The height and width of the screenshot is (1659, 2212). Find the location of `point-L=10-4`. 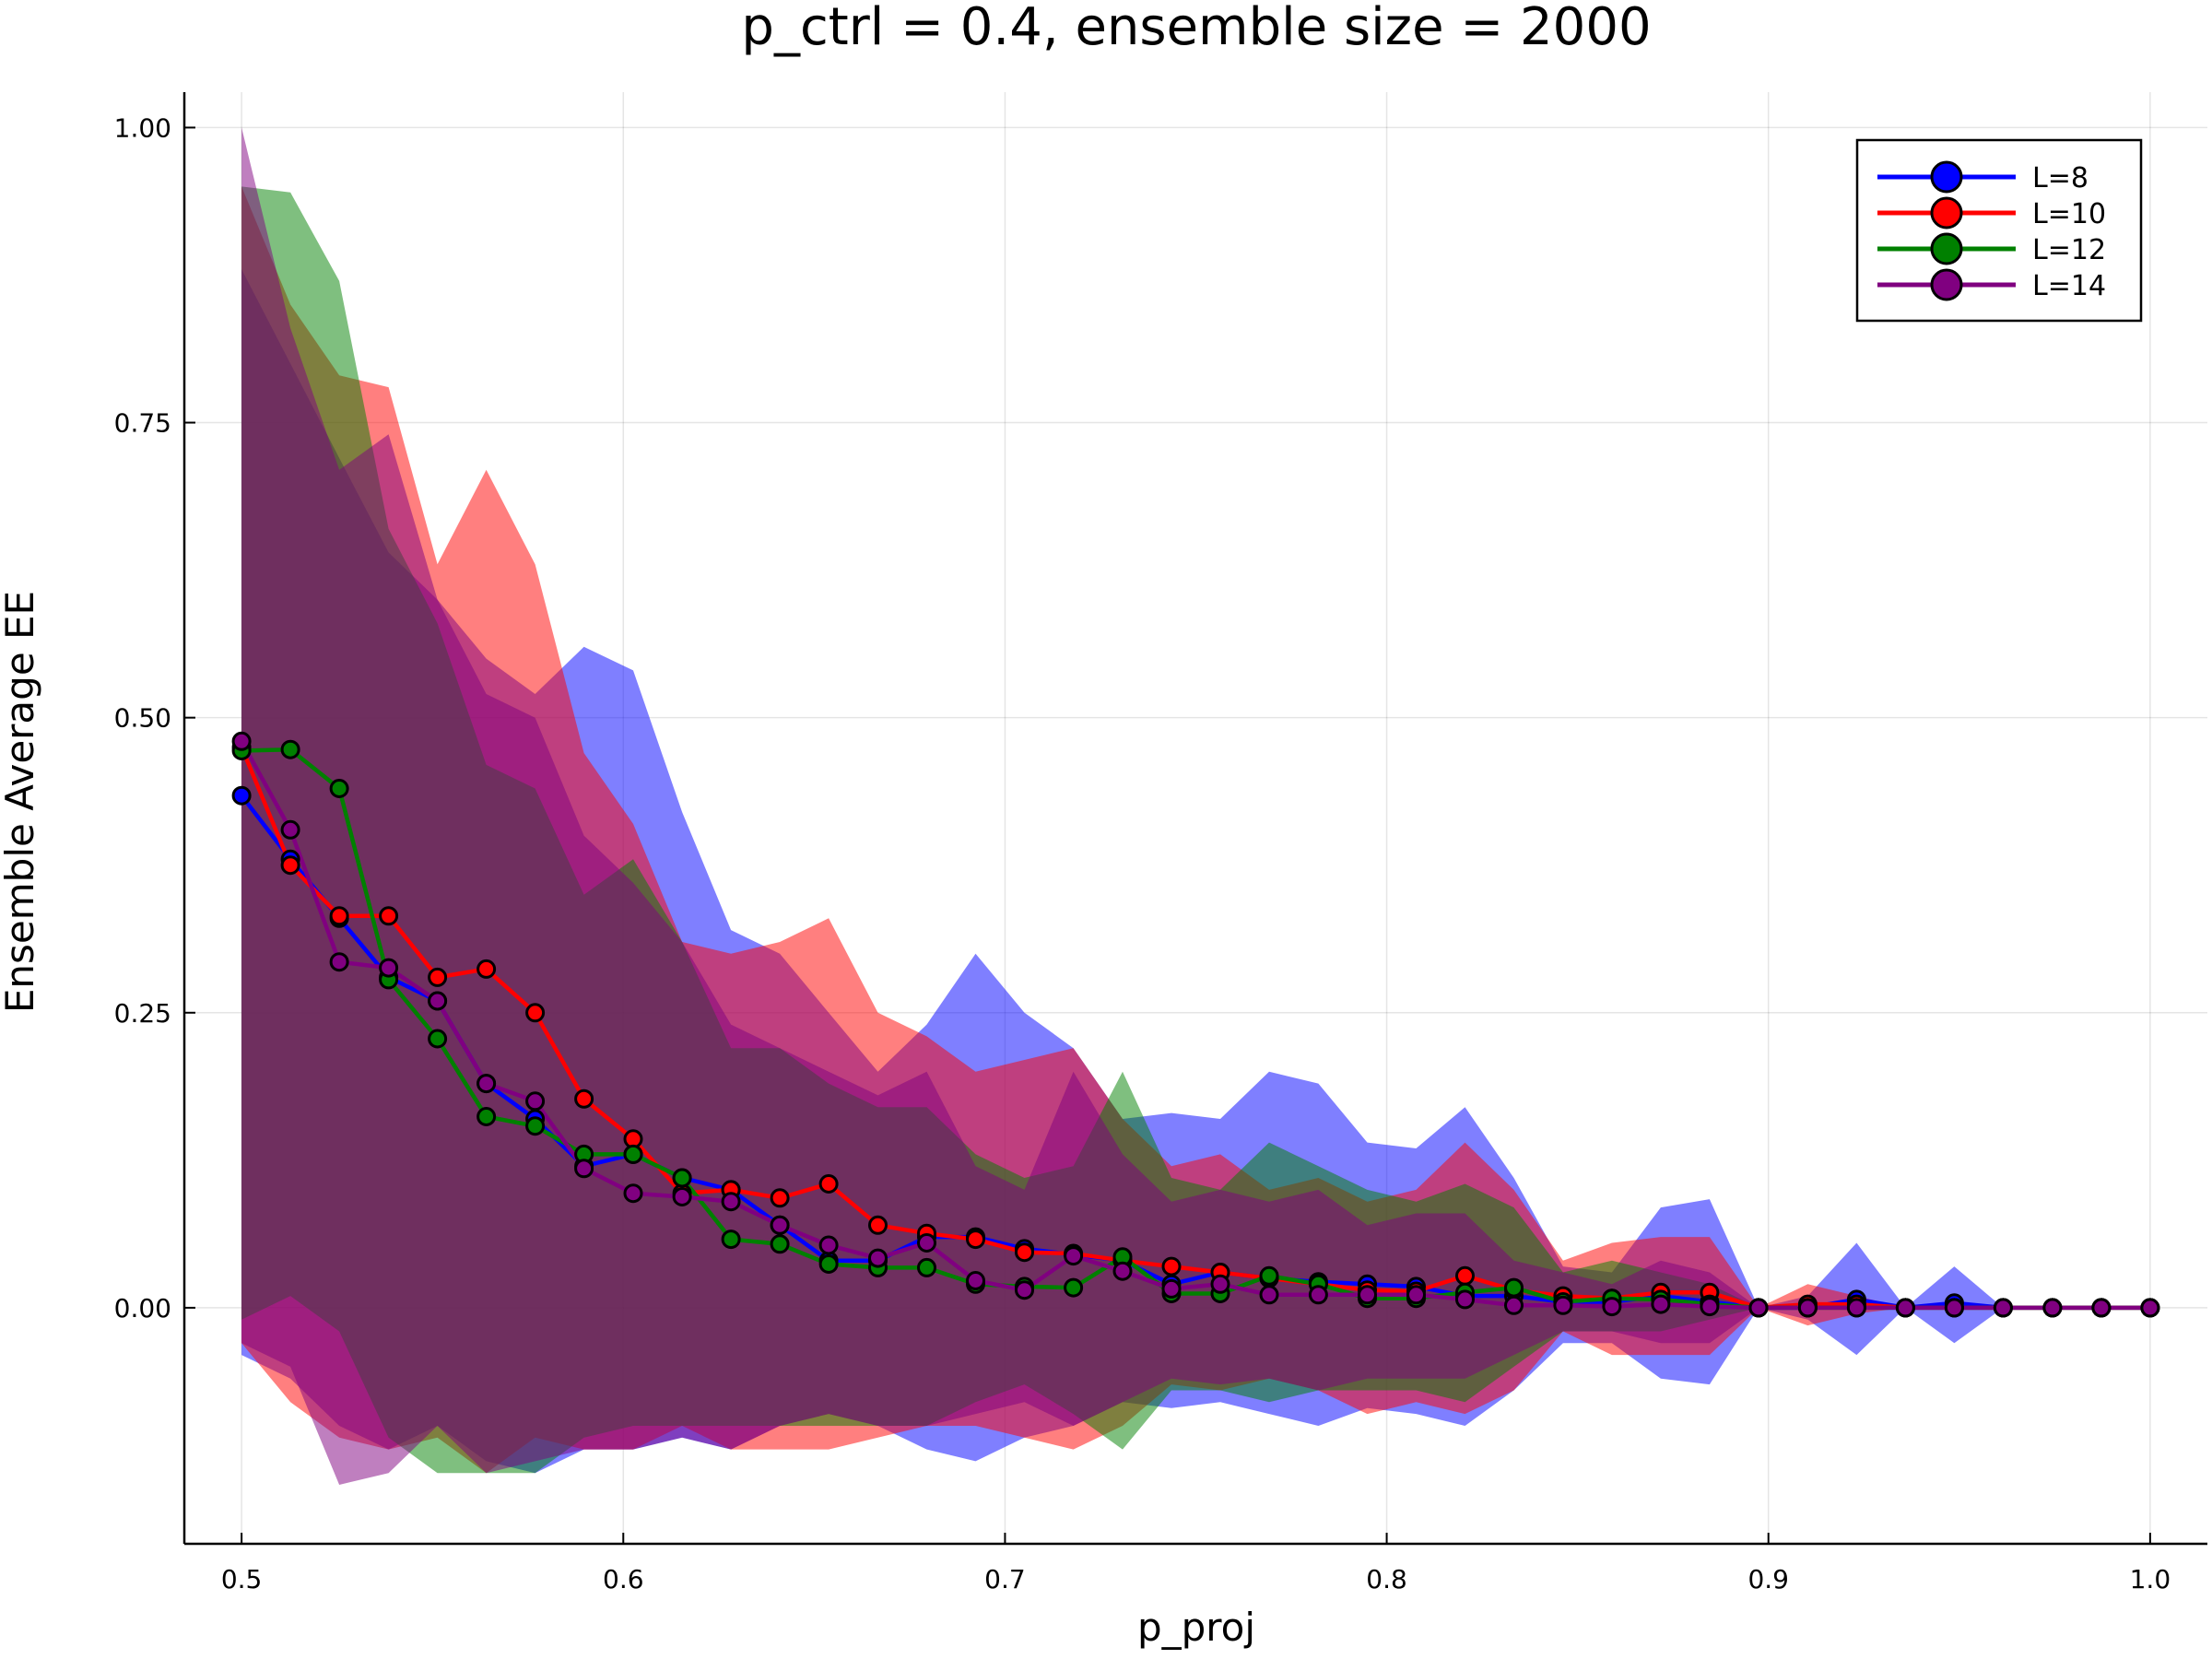

point-L=10-4 is located at coordinates (438, 977).